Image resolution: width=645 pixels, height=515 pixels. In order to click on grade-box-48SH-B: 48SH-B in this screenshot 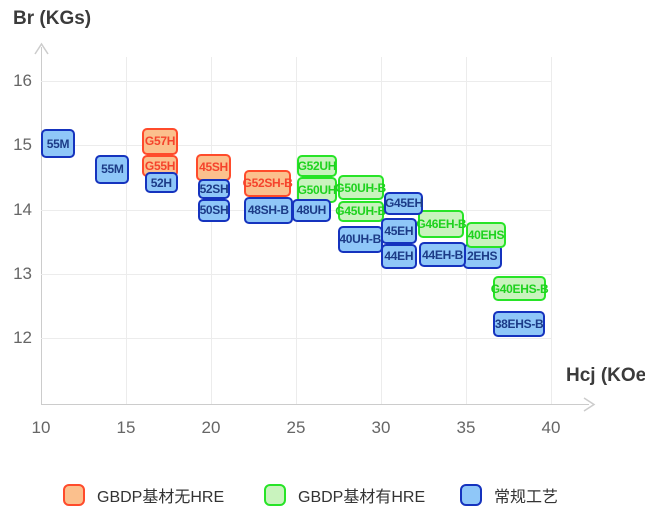, I will do `click(268, 210)`.